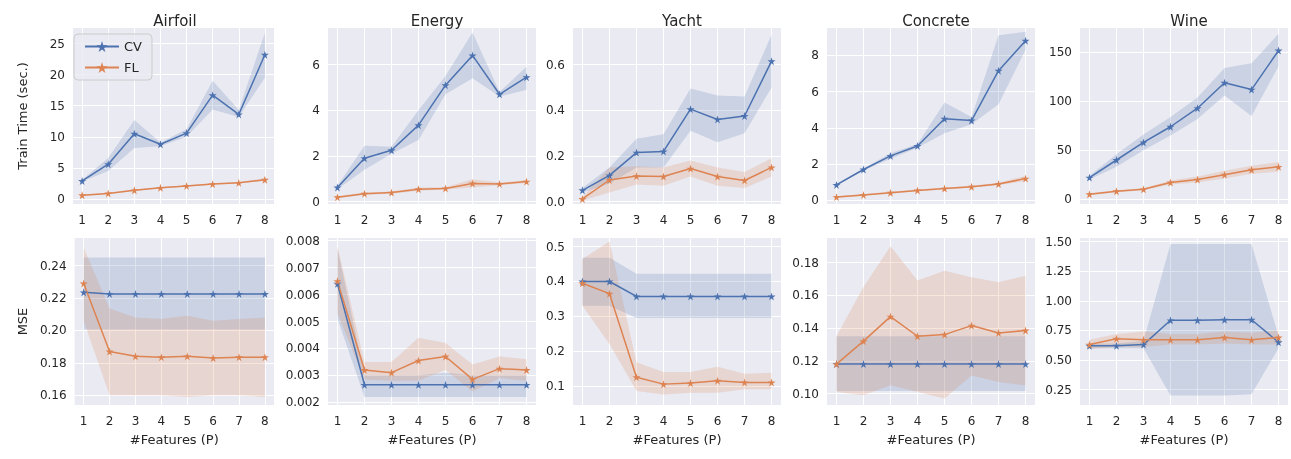 The image size is (1291, 459). I want to click on y-tick-label: 0.25, so click(1058, 389).